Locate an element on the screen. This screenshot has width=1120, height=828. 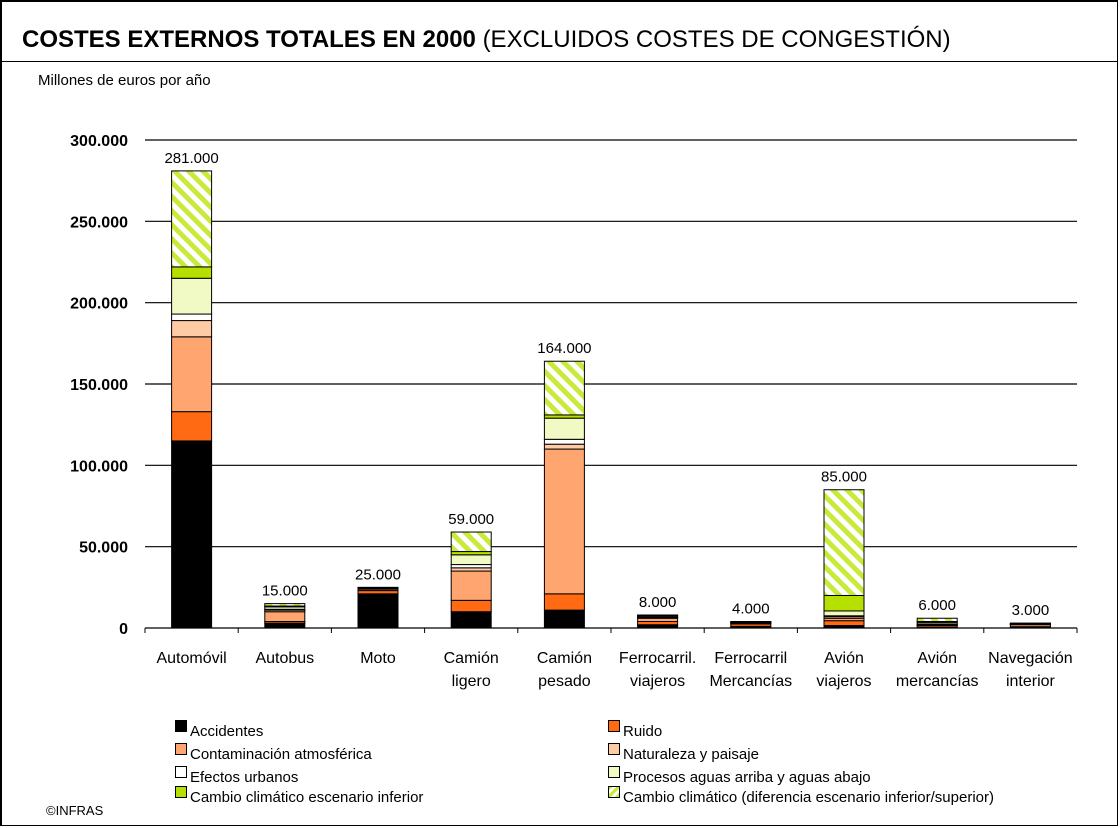
title-bold: COSTES EXTERNOS TOTALES EN 2000 is located at coordinates (249, 39).